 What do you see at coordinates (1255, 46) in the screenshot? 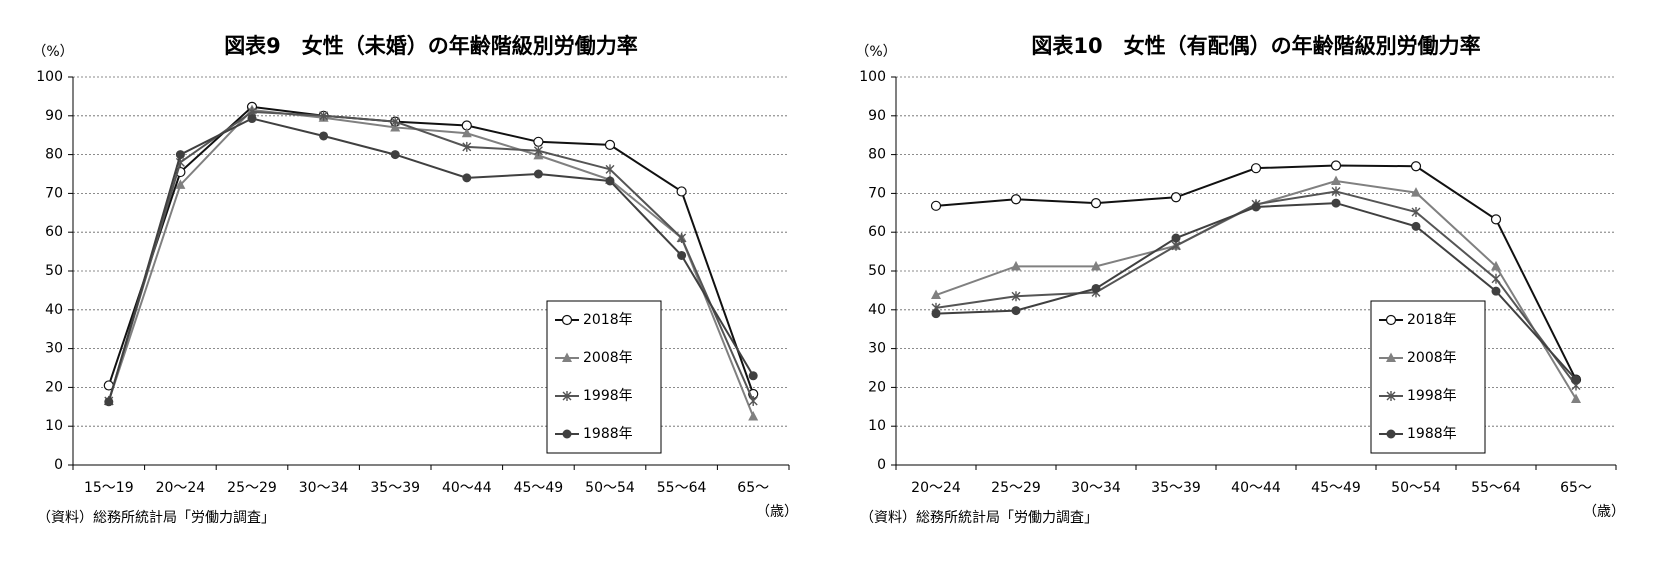
I see `chart-title: 図表10 女性（有配偶）の年齢階級別労働力率` at bounding box center [1255, 46].